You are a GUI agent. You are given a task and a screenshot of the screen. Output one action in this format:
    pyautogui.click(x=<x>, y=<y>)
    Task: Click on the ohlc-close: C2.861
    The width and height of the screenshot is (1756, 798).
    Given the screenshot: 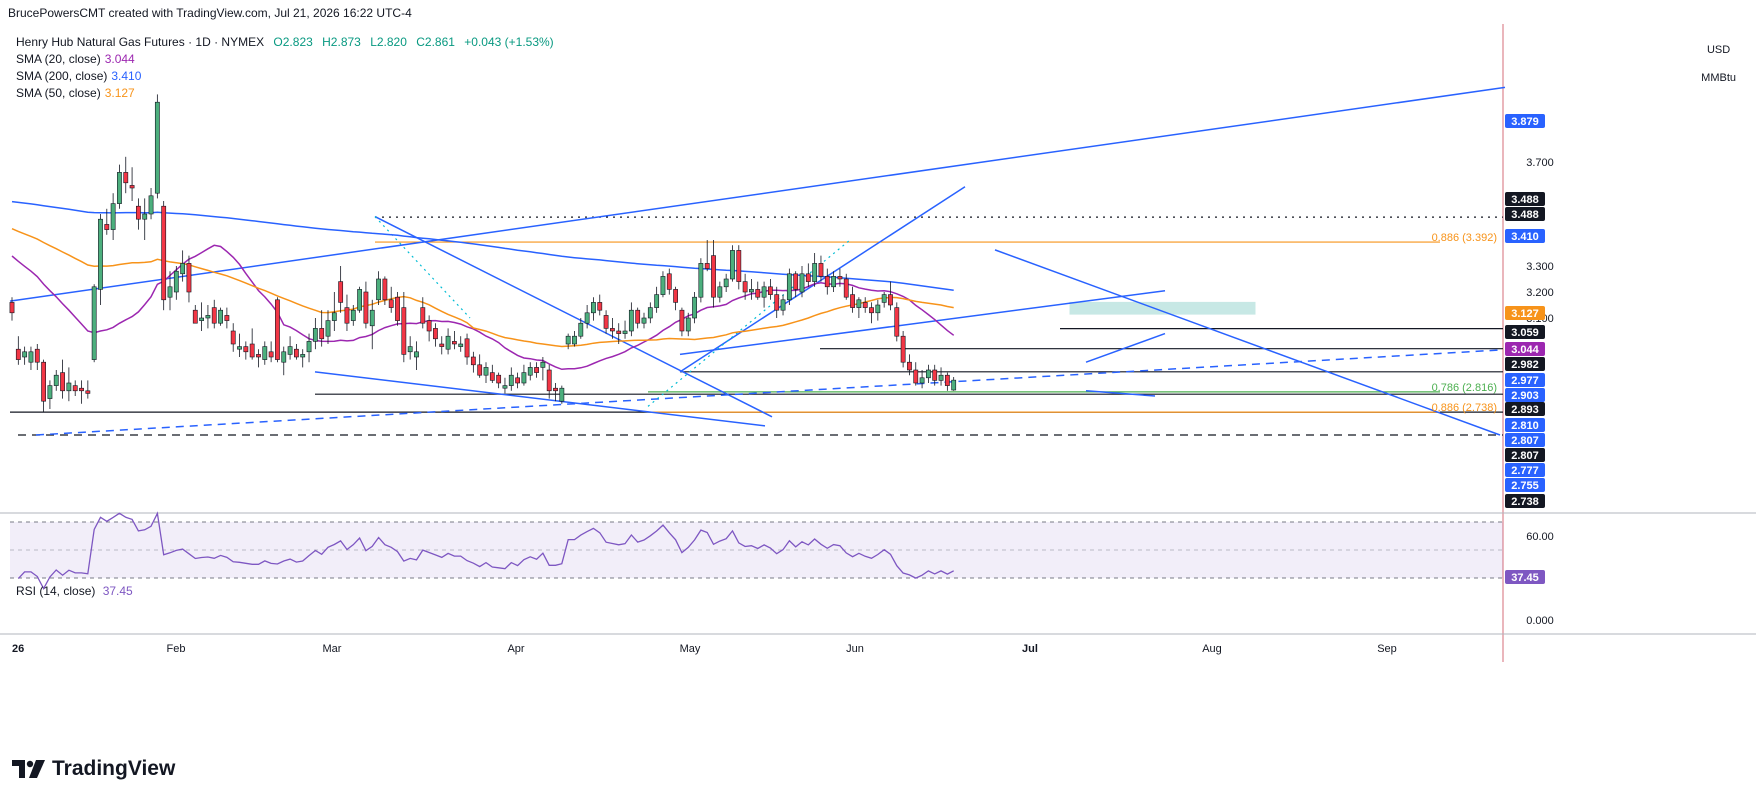 What is the action you would take?
    pyautogui.click(x=435, y=42)
    